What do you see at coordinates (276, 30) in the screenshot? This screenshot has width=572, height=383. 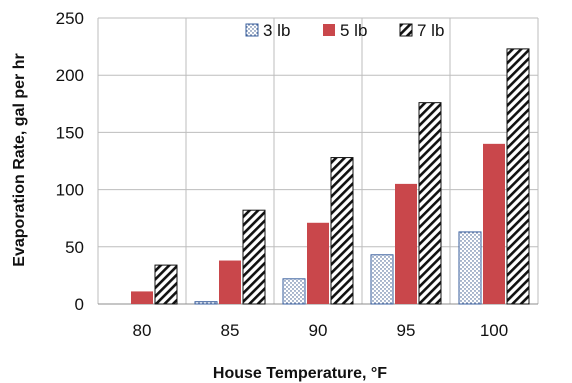 I see `legend-label: 3 lb` at bounding box center [276, 30].